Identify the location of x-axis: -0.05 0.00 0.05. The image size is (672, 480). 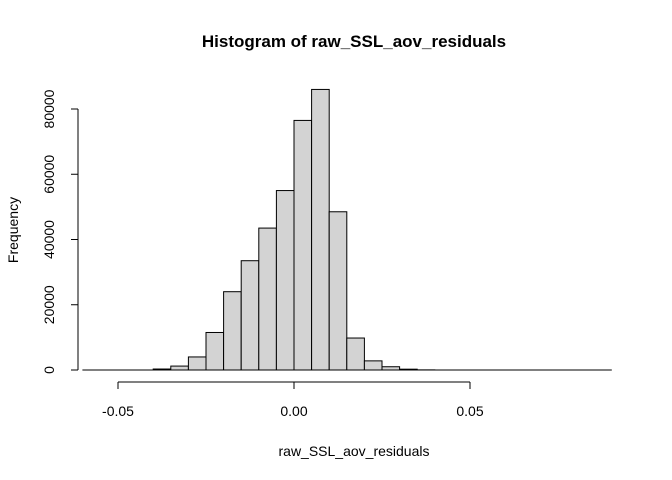
(293, 400).